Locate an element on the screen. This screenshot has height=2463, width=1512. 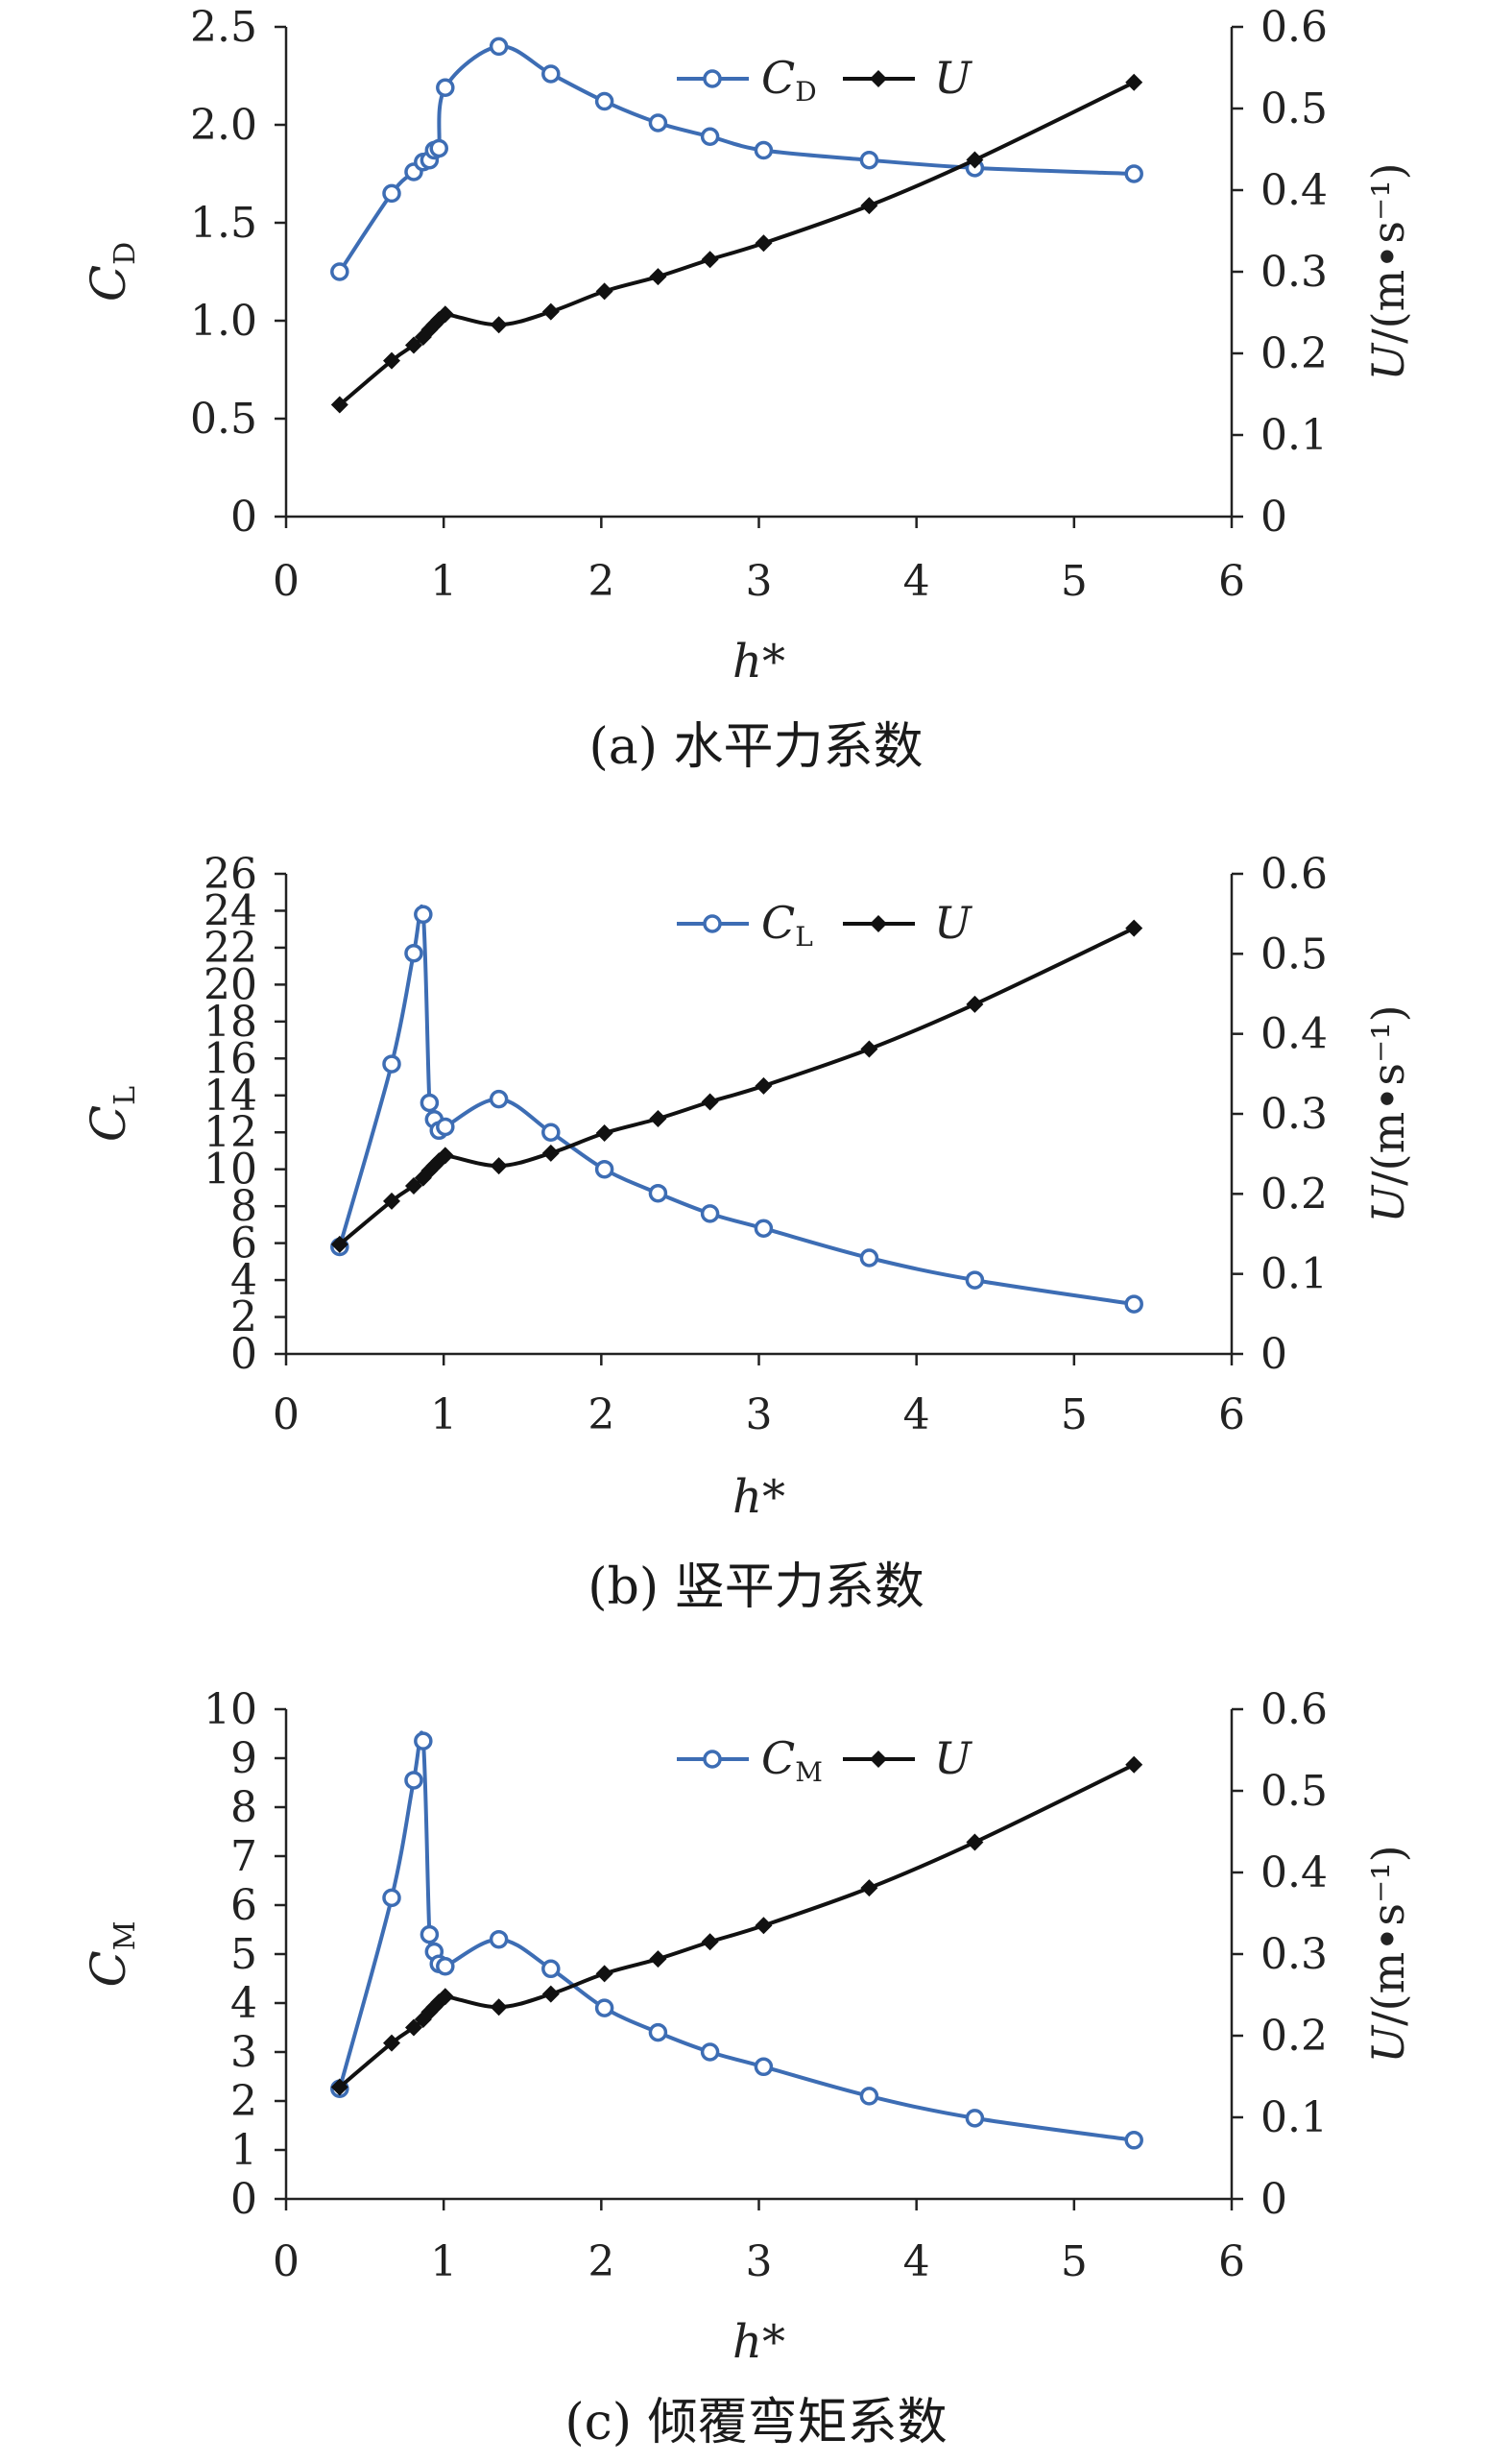
series-u-line is located at coordinates (737, 1086).